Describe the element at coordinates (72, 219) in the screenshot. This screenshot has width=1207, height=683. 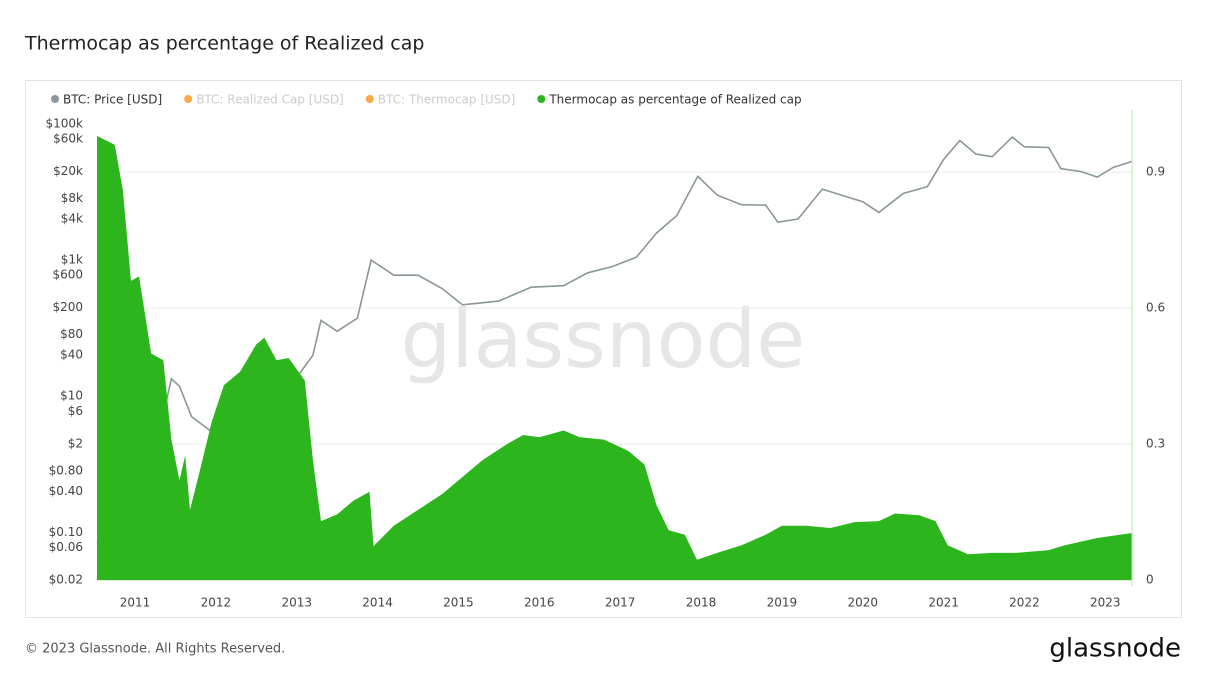
I see `y-tick-label: $4k` at that location.